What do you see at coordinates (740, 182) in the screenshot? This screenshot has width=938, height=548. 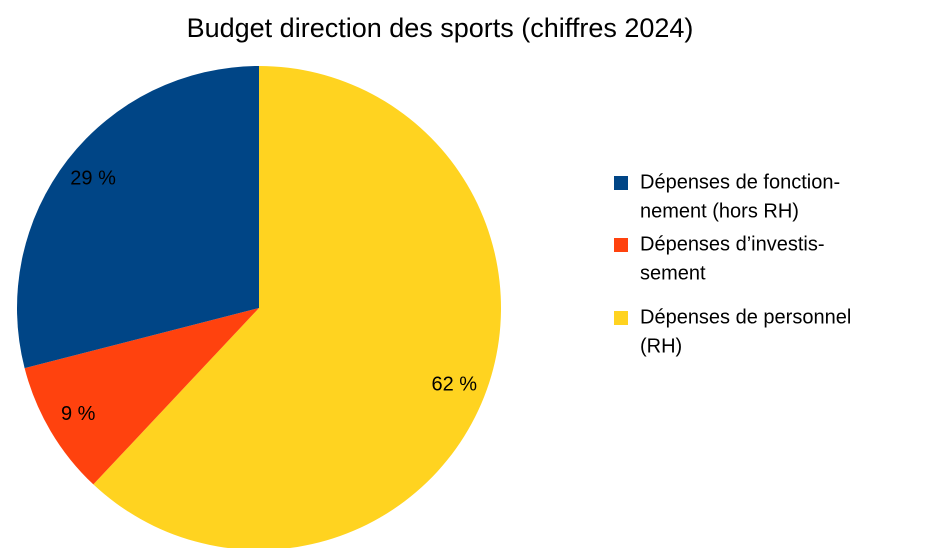 I see `legend-label: Dépenses de fonction-` at bounding box center [740, 182].